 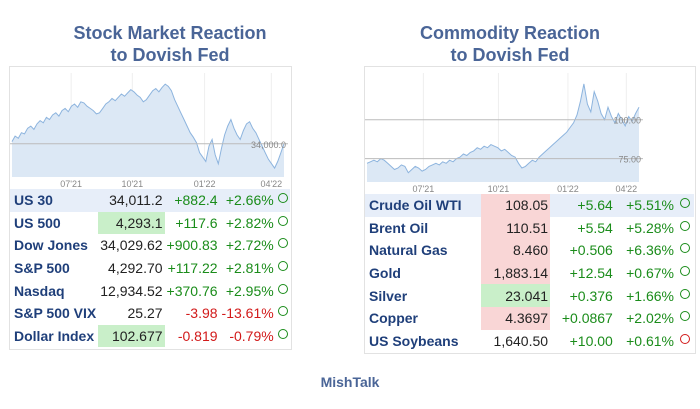 I want to click on table-row-copper: Copper 4.3697 +0.0867 +2.02%, so click(x=529, y=318).